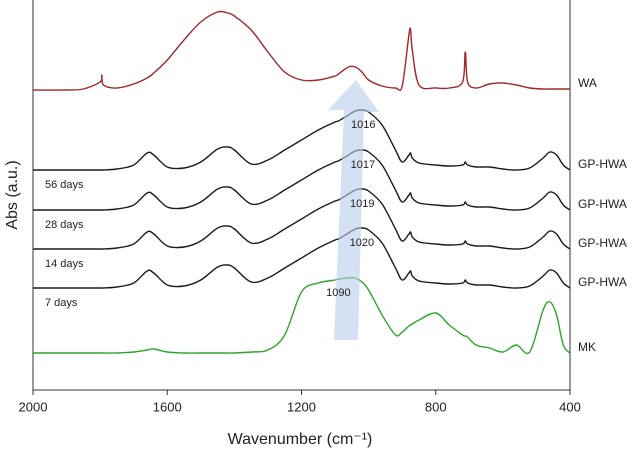  What do you see at coordinates (338, 293) in the screenshot?
I see `peak-label: 1090` at bounding box center [338, 293].